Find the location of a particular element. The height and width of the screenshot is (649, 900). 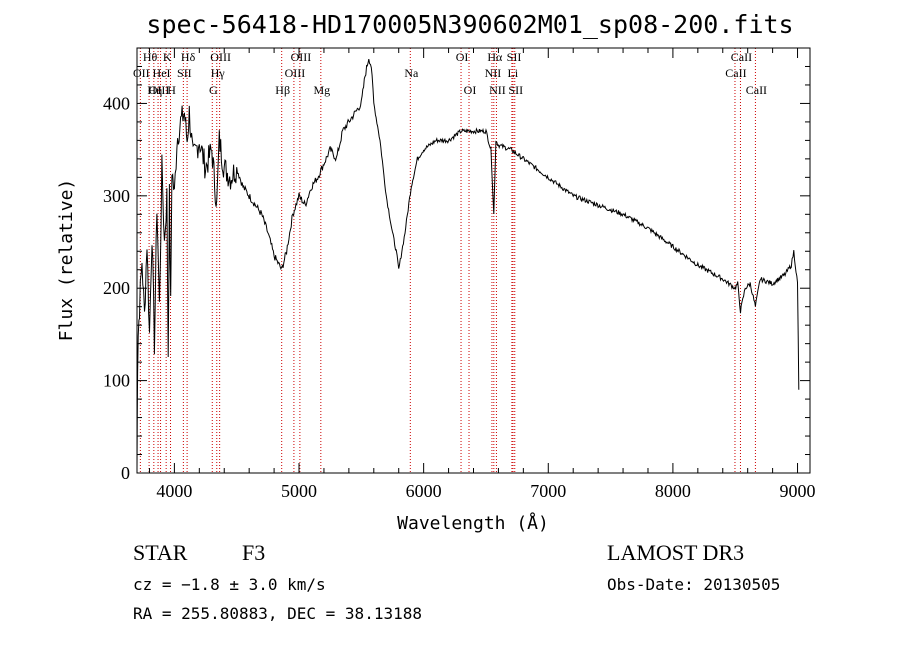

spectral-line-label: Hα is located at coordinates (495, 57).